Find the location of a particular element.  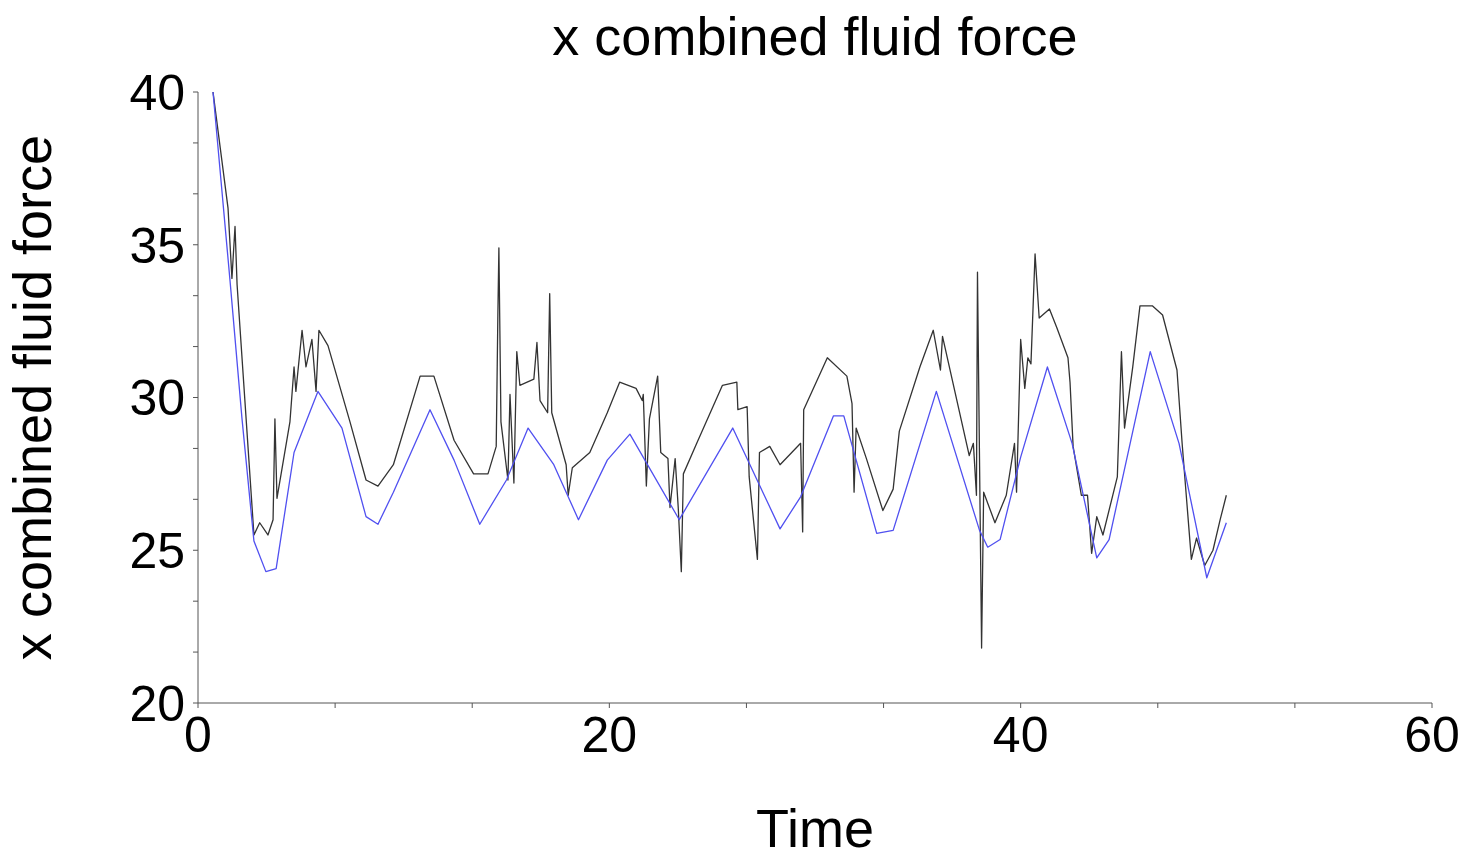

y-tick-label: 40 is located at coordinates (157, 92).